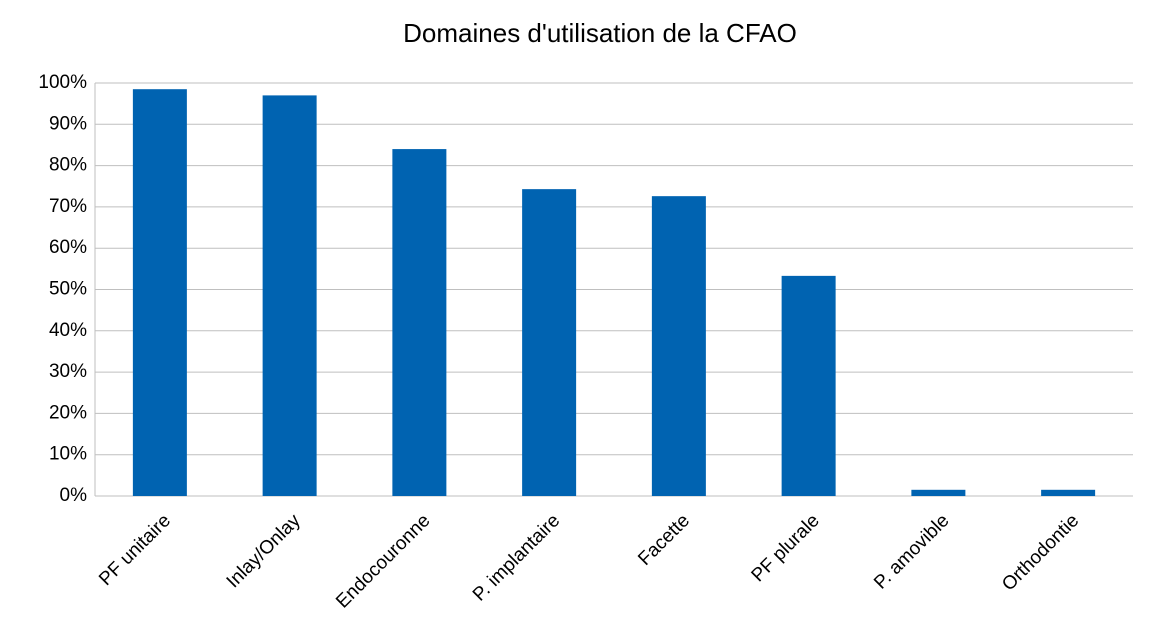 The width and height of the screenshot is (1159, 641). I want to click on x-tick-label: Inlay/Onlay, so click(264, 551).